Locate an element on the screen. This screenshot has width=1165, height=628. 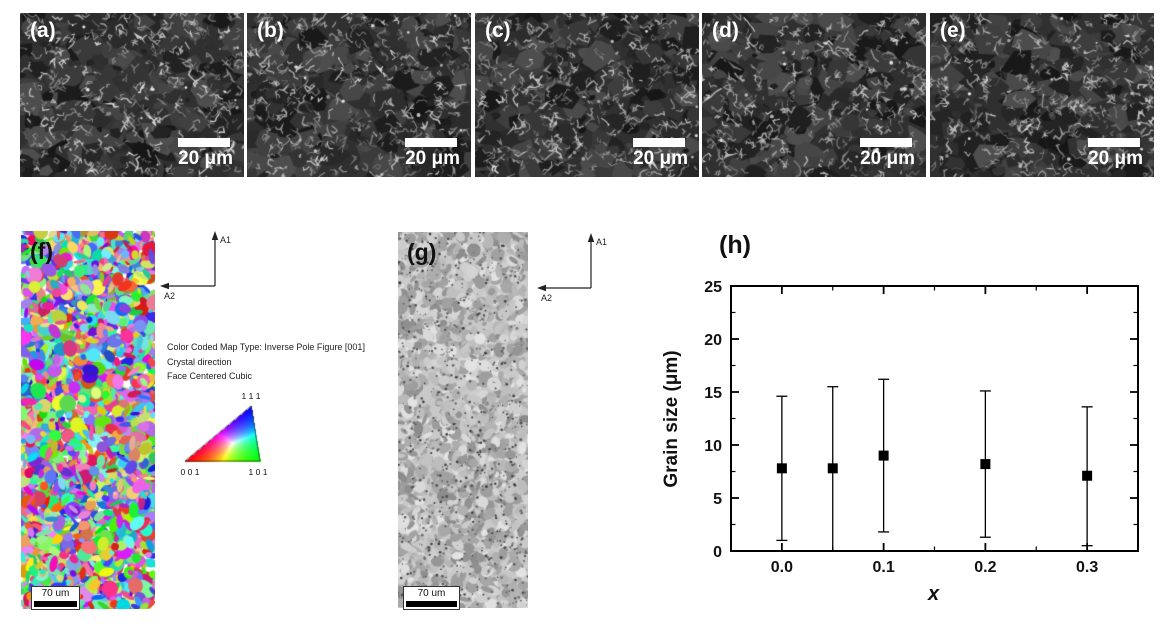
sem-panel-e: (e) 20 μm is located at coordinates (1042, 95).